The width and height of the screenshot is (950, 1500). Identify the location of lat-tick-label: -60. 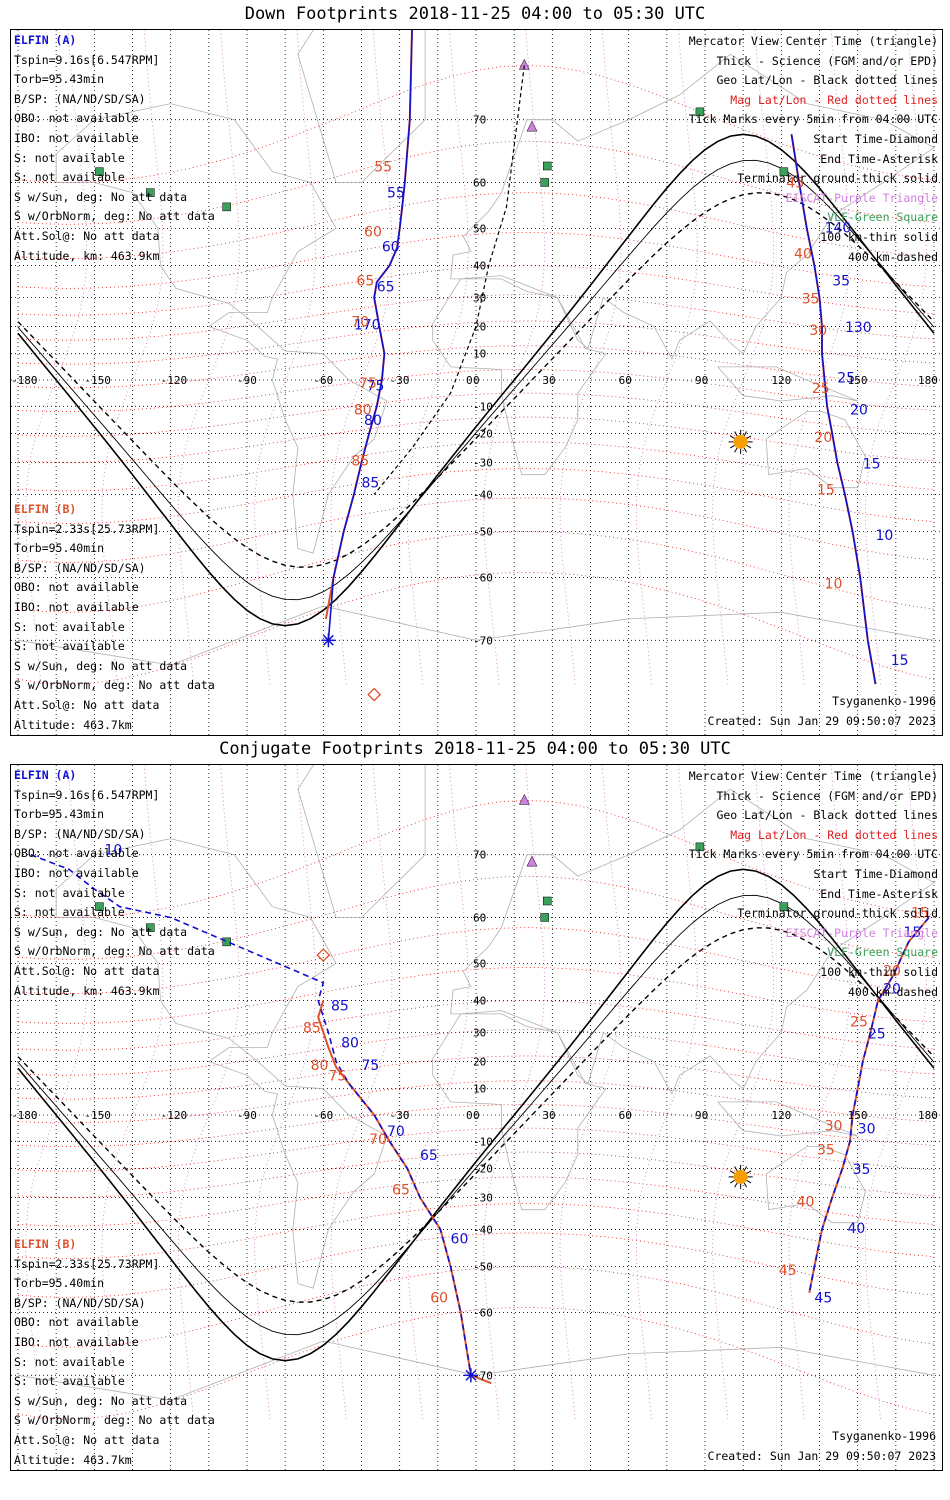
(483, 1313).